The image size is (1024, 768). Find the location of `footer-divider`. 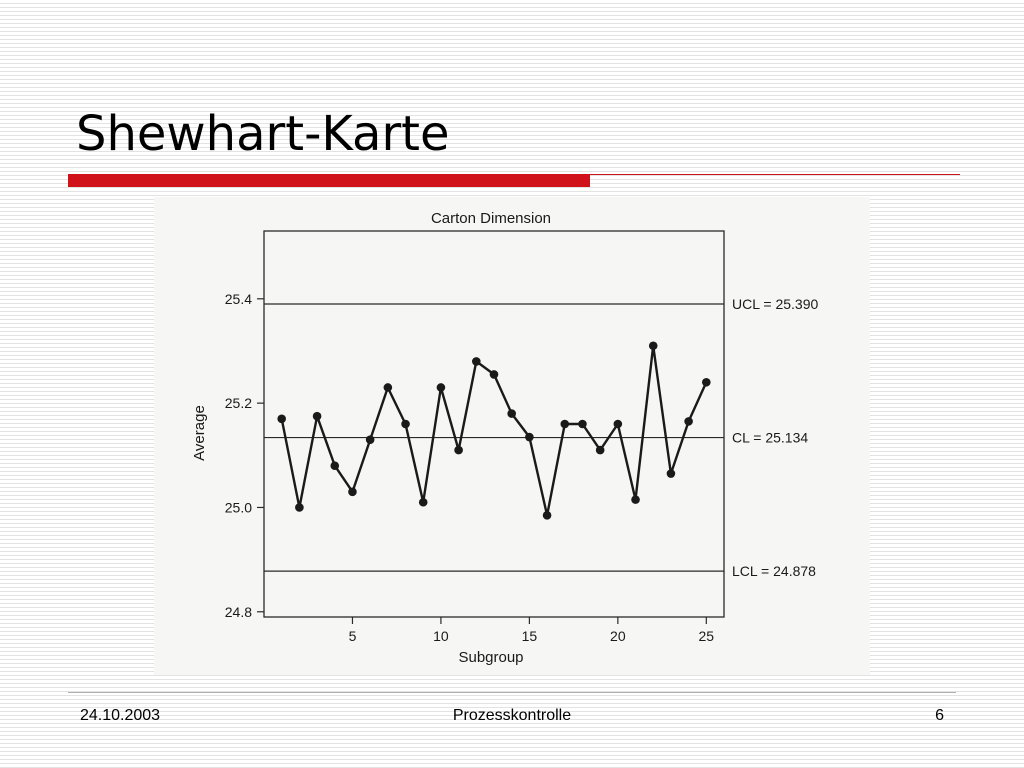

footer-divider is located at coordinates (512, 692).